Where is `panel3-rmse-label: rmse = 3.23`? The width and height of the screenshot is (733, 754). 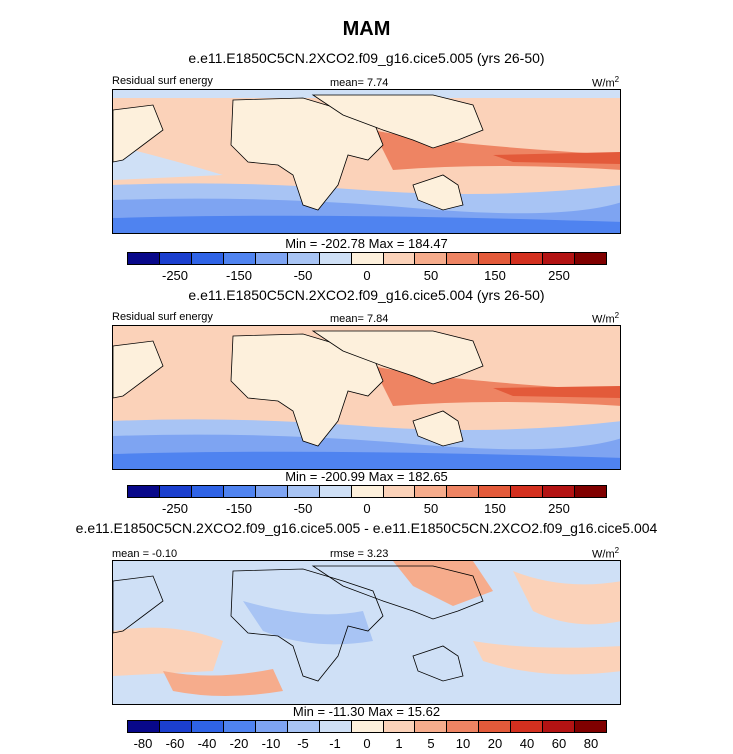 panel3-rmse-label: rmse = 3.23 is located at coordinates (359, 554).